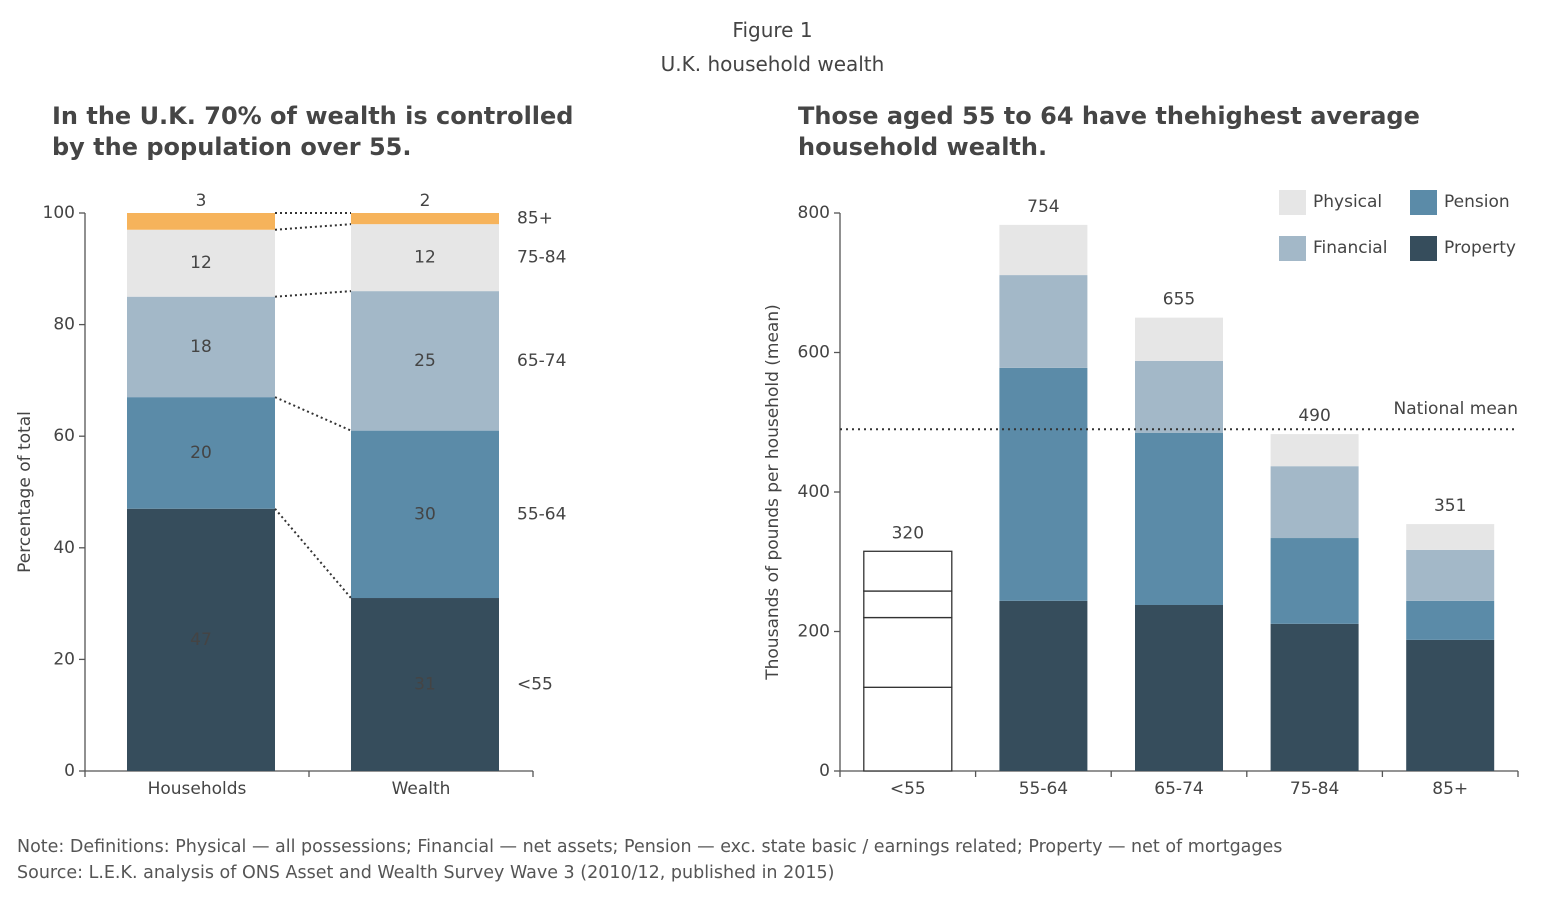 The height and width of the screenshot is (900, 1545). What do you see at coordinates (64, 659) in the screenshot?
I see `y-tick-label: 20` at bounding box center [64, 659].